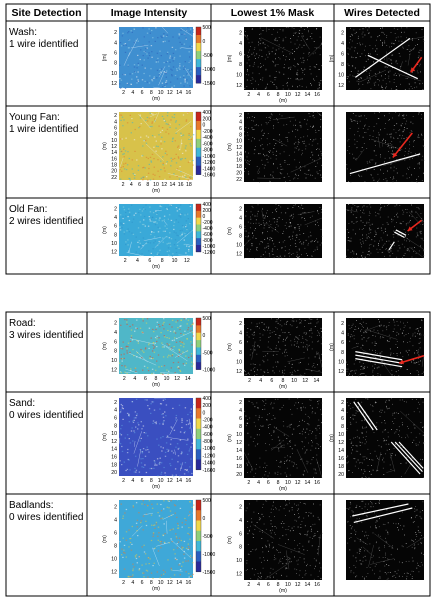 This screenshot has height=600, width=435. What do you see at coordinates (408, 457) in the screenshot?
I see `detected-wire-line` at bounding box center [408, 457].